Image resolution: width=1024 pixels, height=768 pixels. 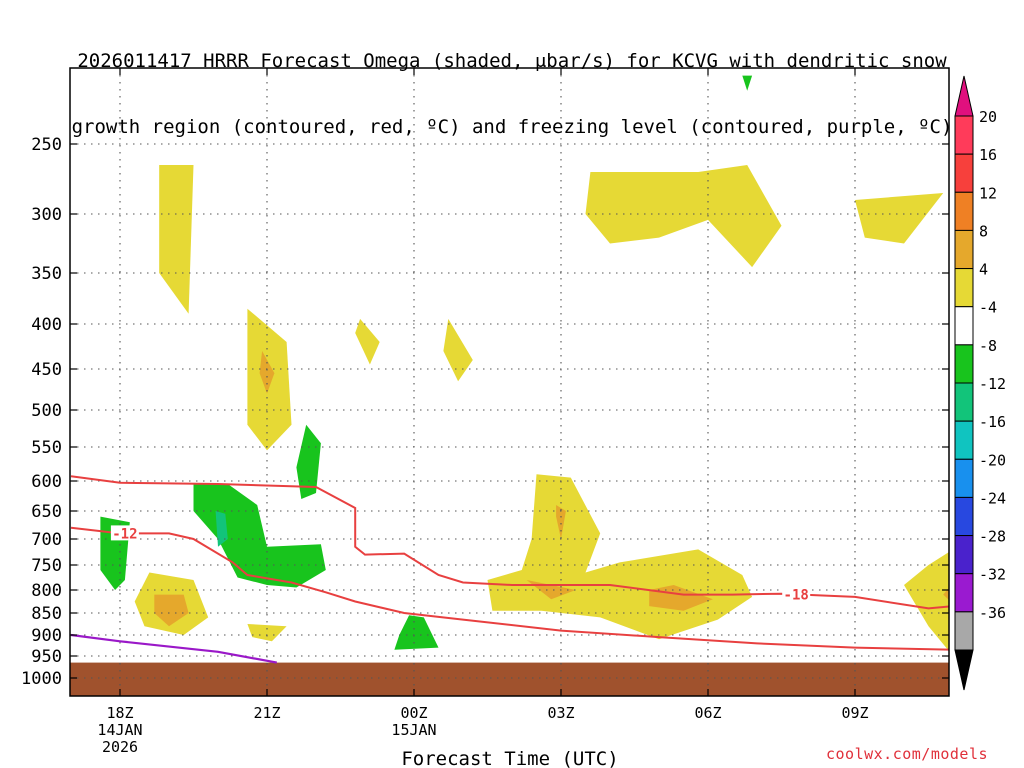 What do you see at coordinates (119, 713) in the screenshot?
I see `x-tick-label-18Z: 18Z` at bounding box center [119, 713].